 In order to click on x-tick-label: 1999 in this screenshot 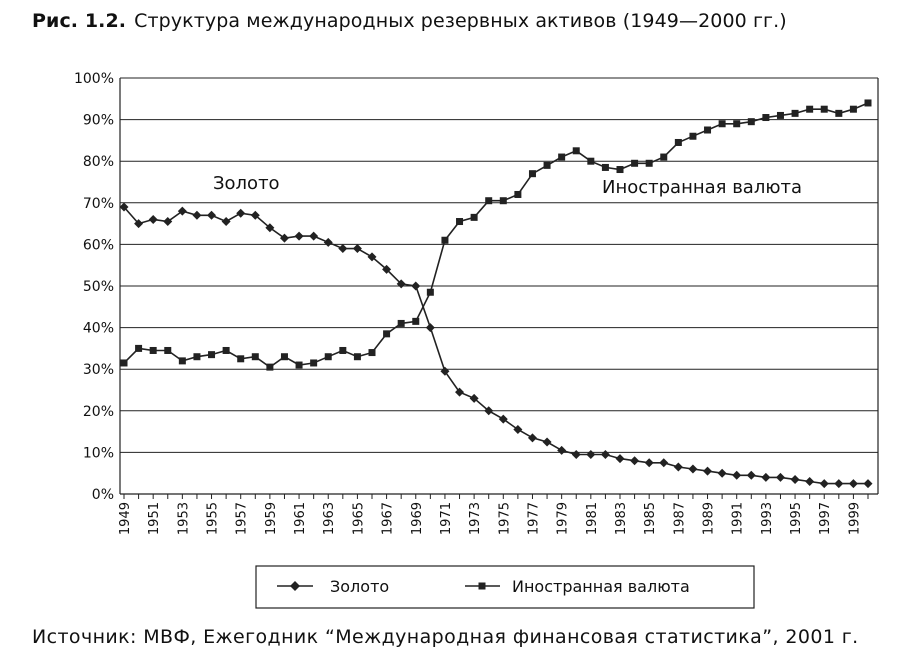, I will do `click(854, 518)`.